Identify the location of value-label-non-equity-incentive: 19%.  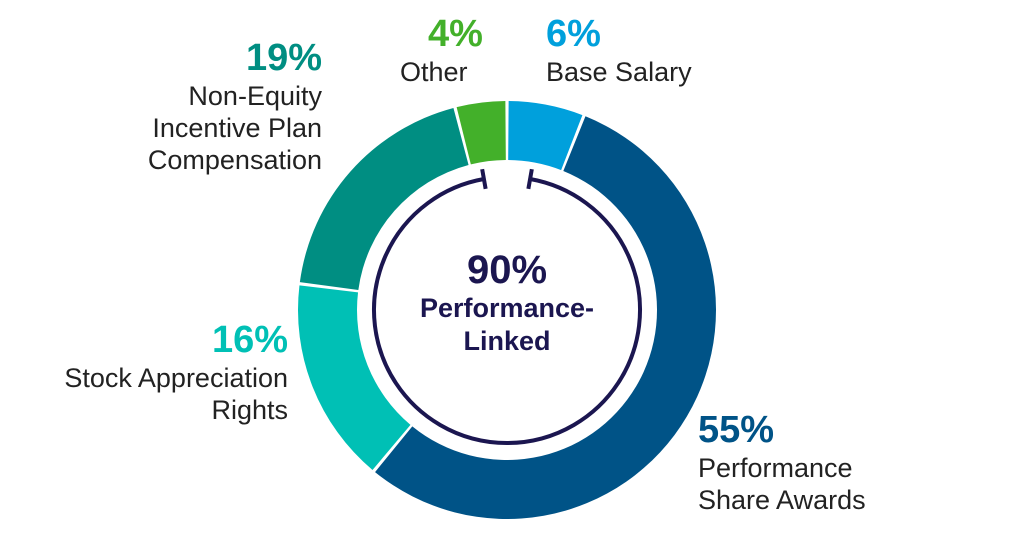
(283, 58).